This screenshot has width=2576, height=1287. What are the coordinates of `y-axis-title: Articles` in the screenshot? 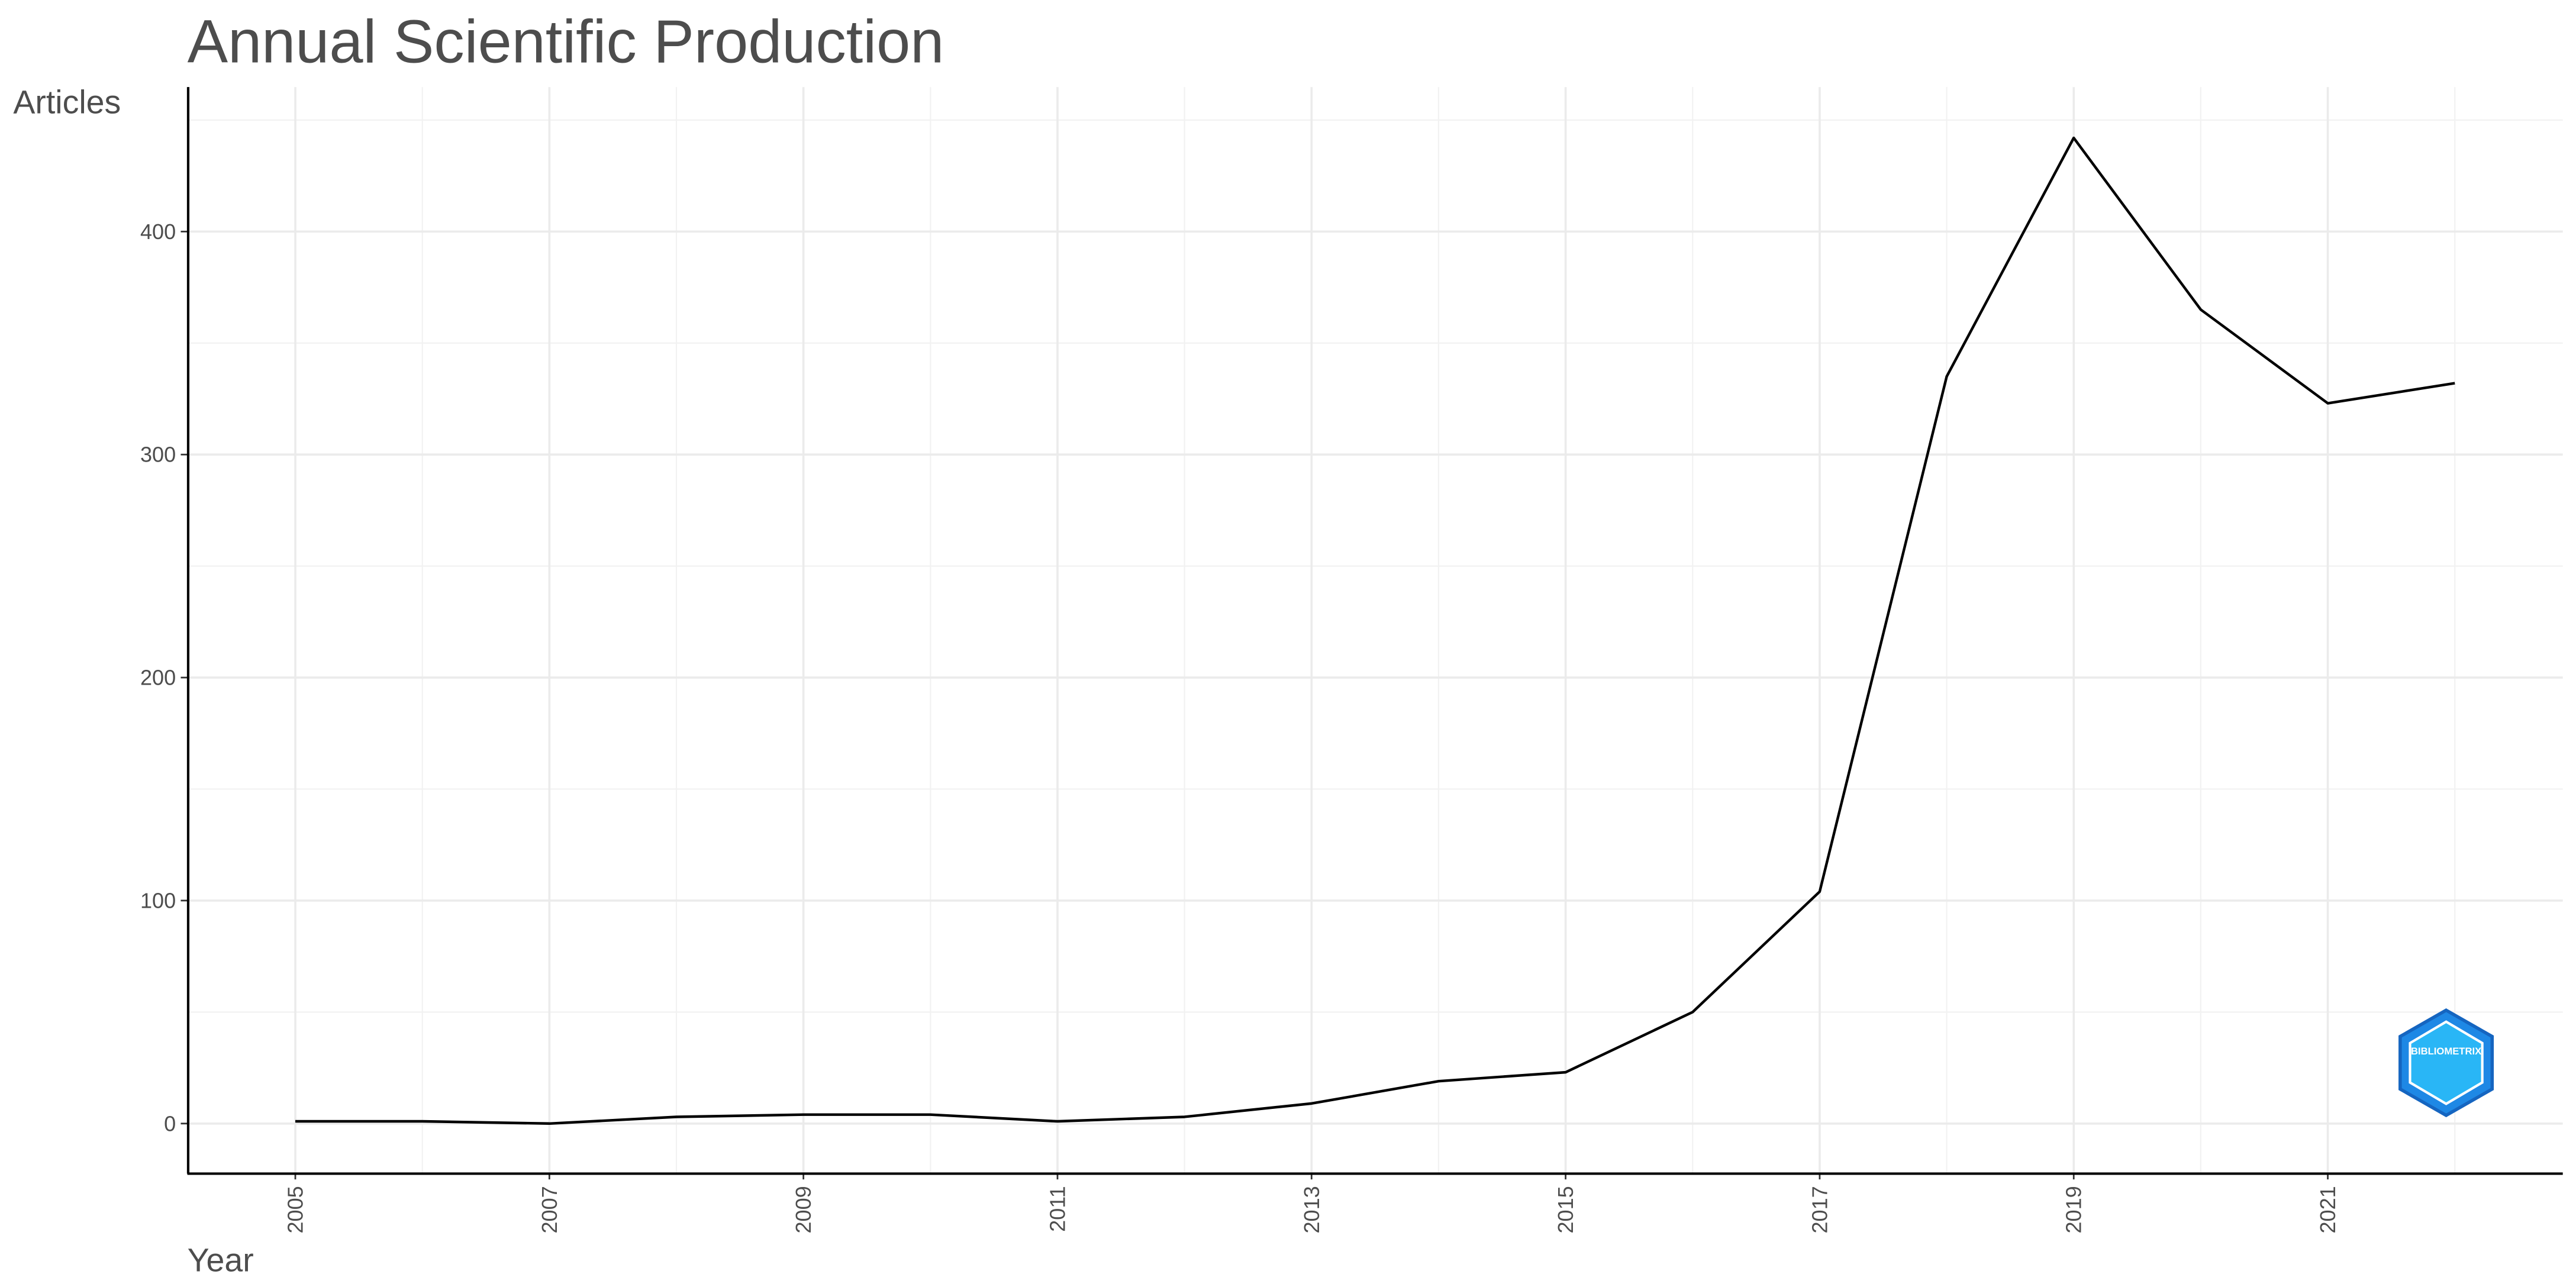 It's located at (67, 102).